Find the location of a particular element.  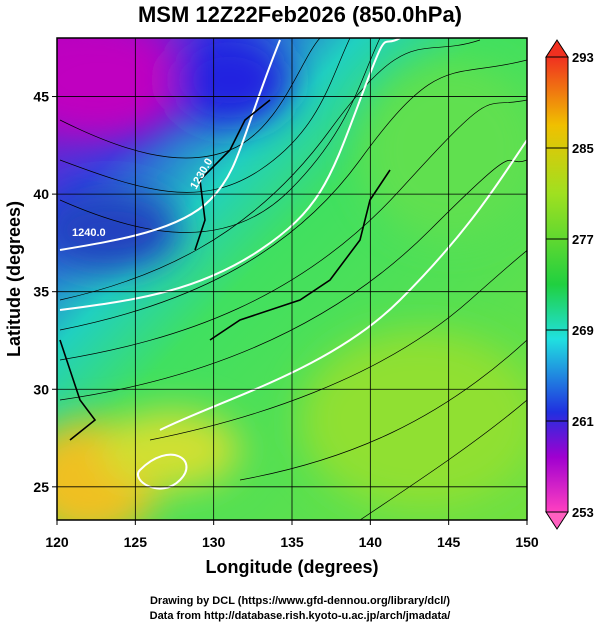

colorbar-tick-label: 253 is located at coordinates (583, 512).